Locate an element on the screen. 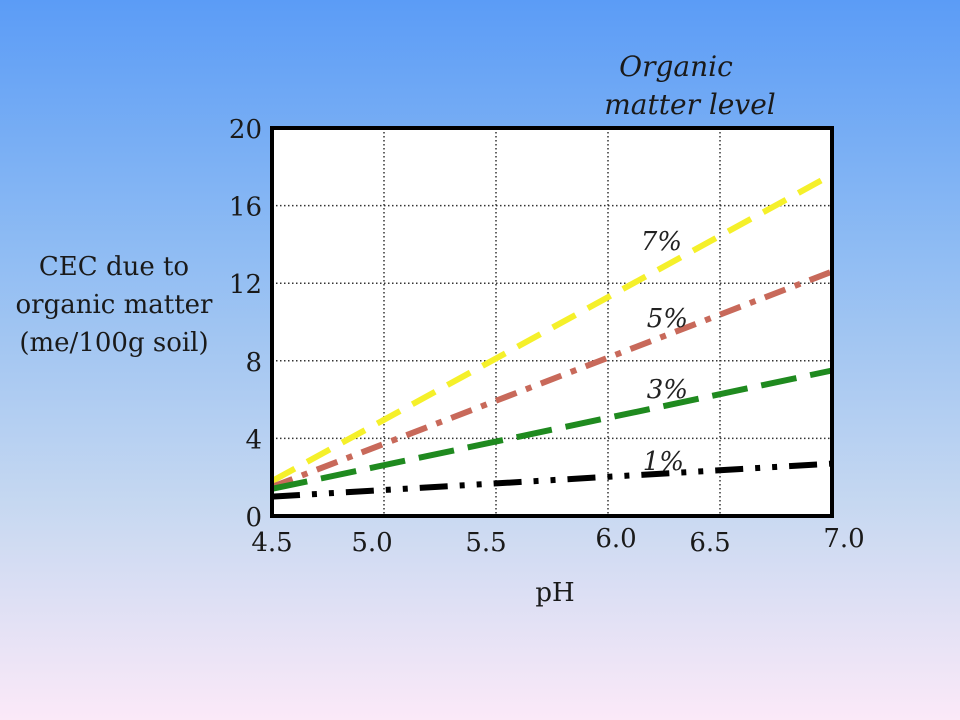 Image resolution: width=960 pixels, height=720 pixels. y-tick-label: 16 is located at coordinates (245, 208).